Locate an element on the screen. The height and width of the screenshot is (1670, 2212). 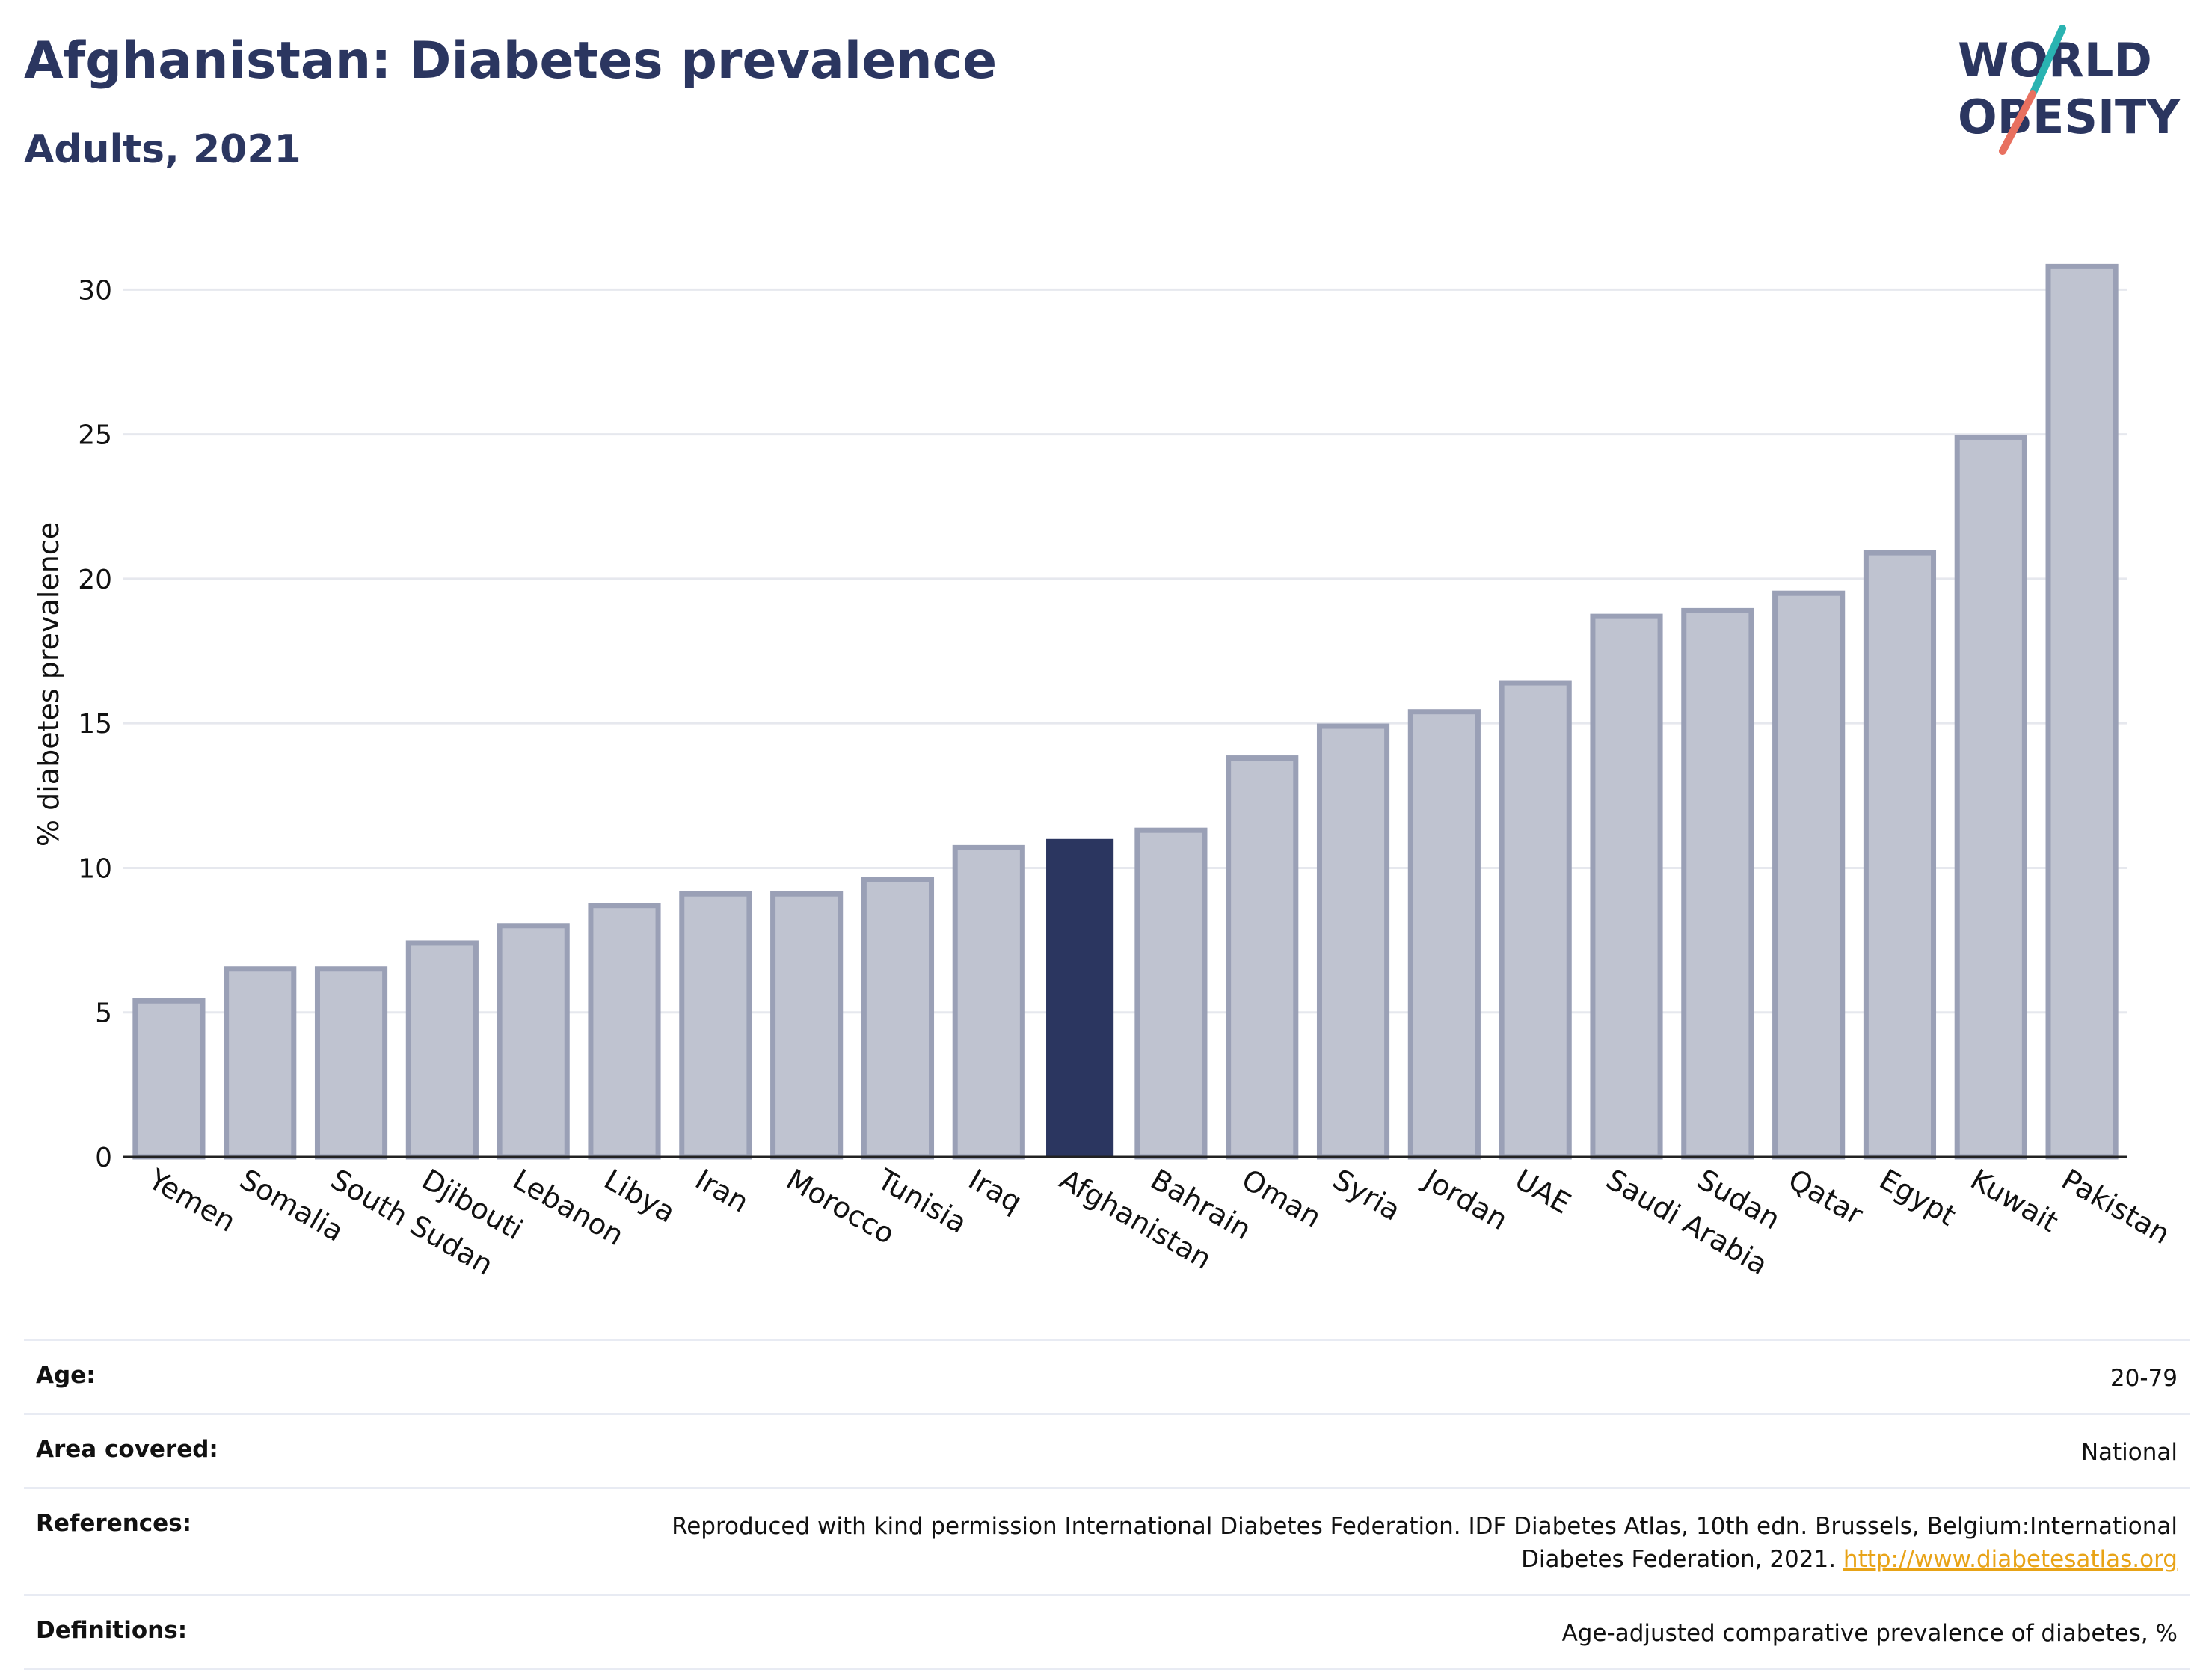
meta-label-references: References: is located at coordinates (114, 1523).